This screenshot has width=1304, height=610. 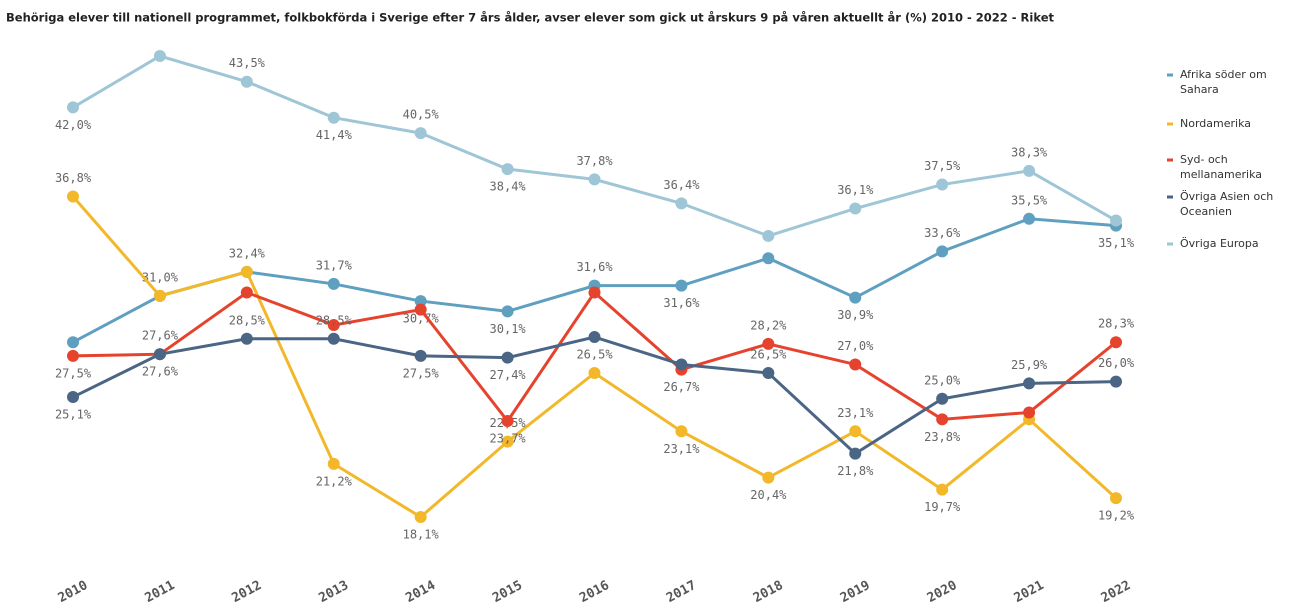 What do you see at coordinates (420, 592) in the screenshot?
I see `x-tick-label: 2014` at bounding box center [420, 592].